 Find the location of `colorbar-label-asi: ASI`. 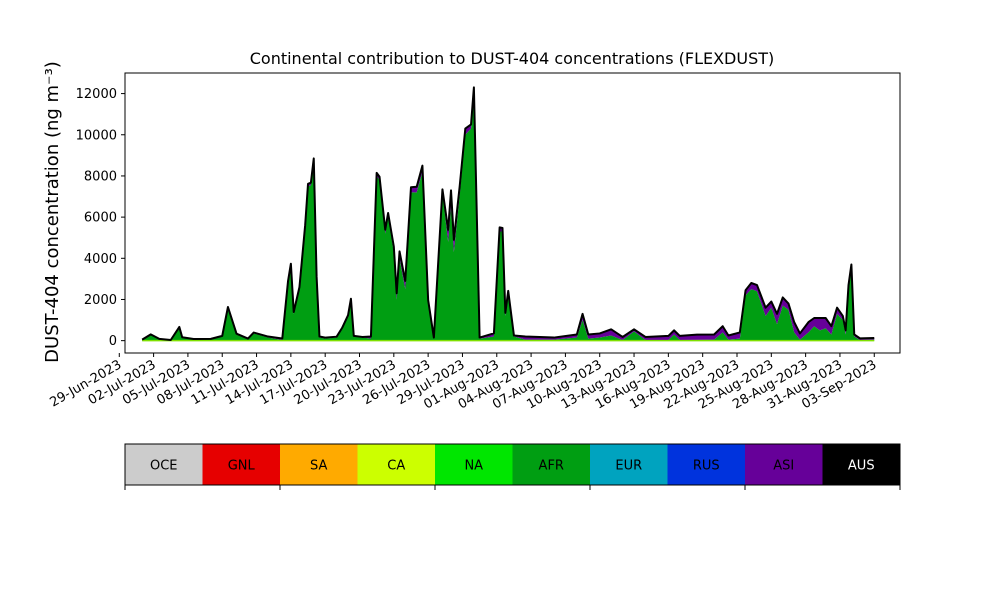

colorbar-label-asi: ASI is located at coordinates (783, 466).